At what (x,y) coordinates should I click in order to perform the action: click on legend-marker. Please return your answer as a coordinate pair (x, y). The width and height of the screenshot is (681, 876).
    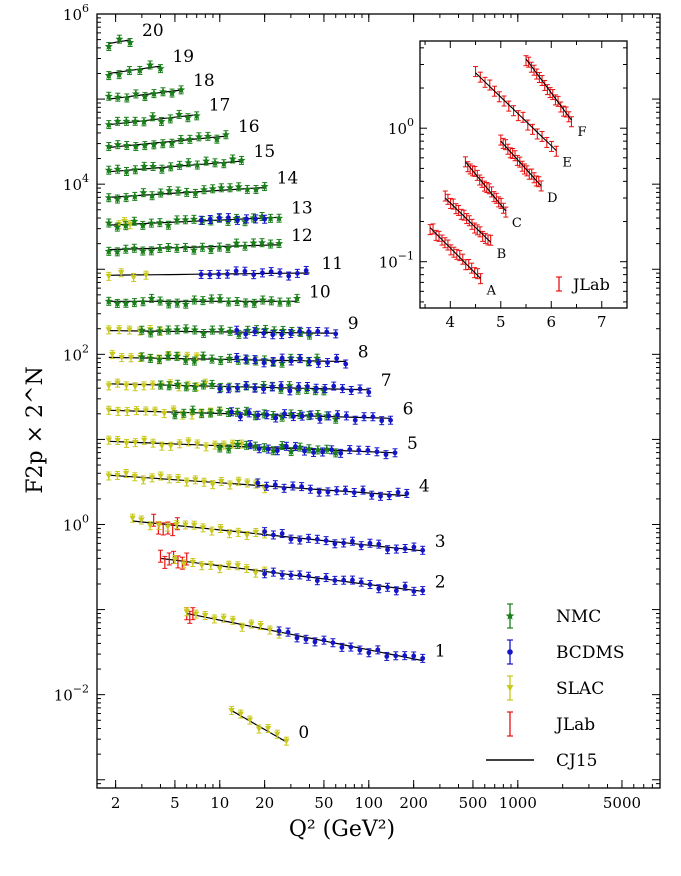
    Looking at the image, I should click on (510, 615).